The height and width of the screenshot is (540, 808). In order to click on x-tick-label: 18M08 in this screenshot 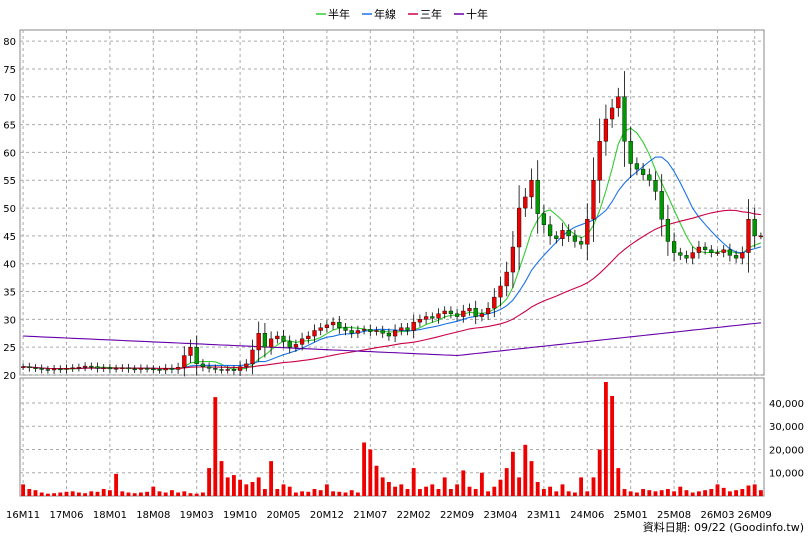, I will do `click(153, 515)`.